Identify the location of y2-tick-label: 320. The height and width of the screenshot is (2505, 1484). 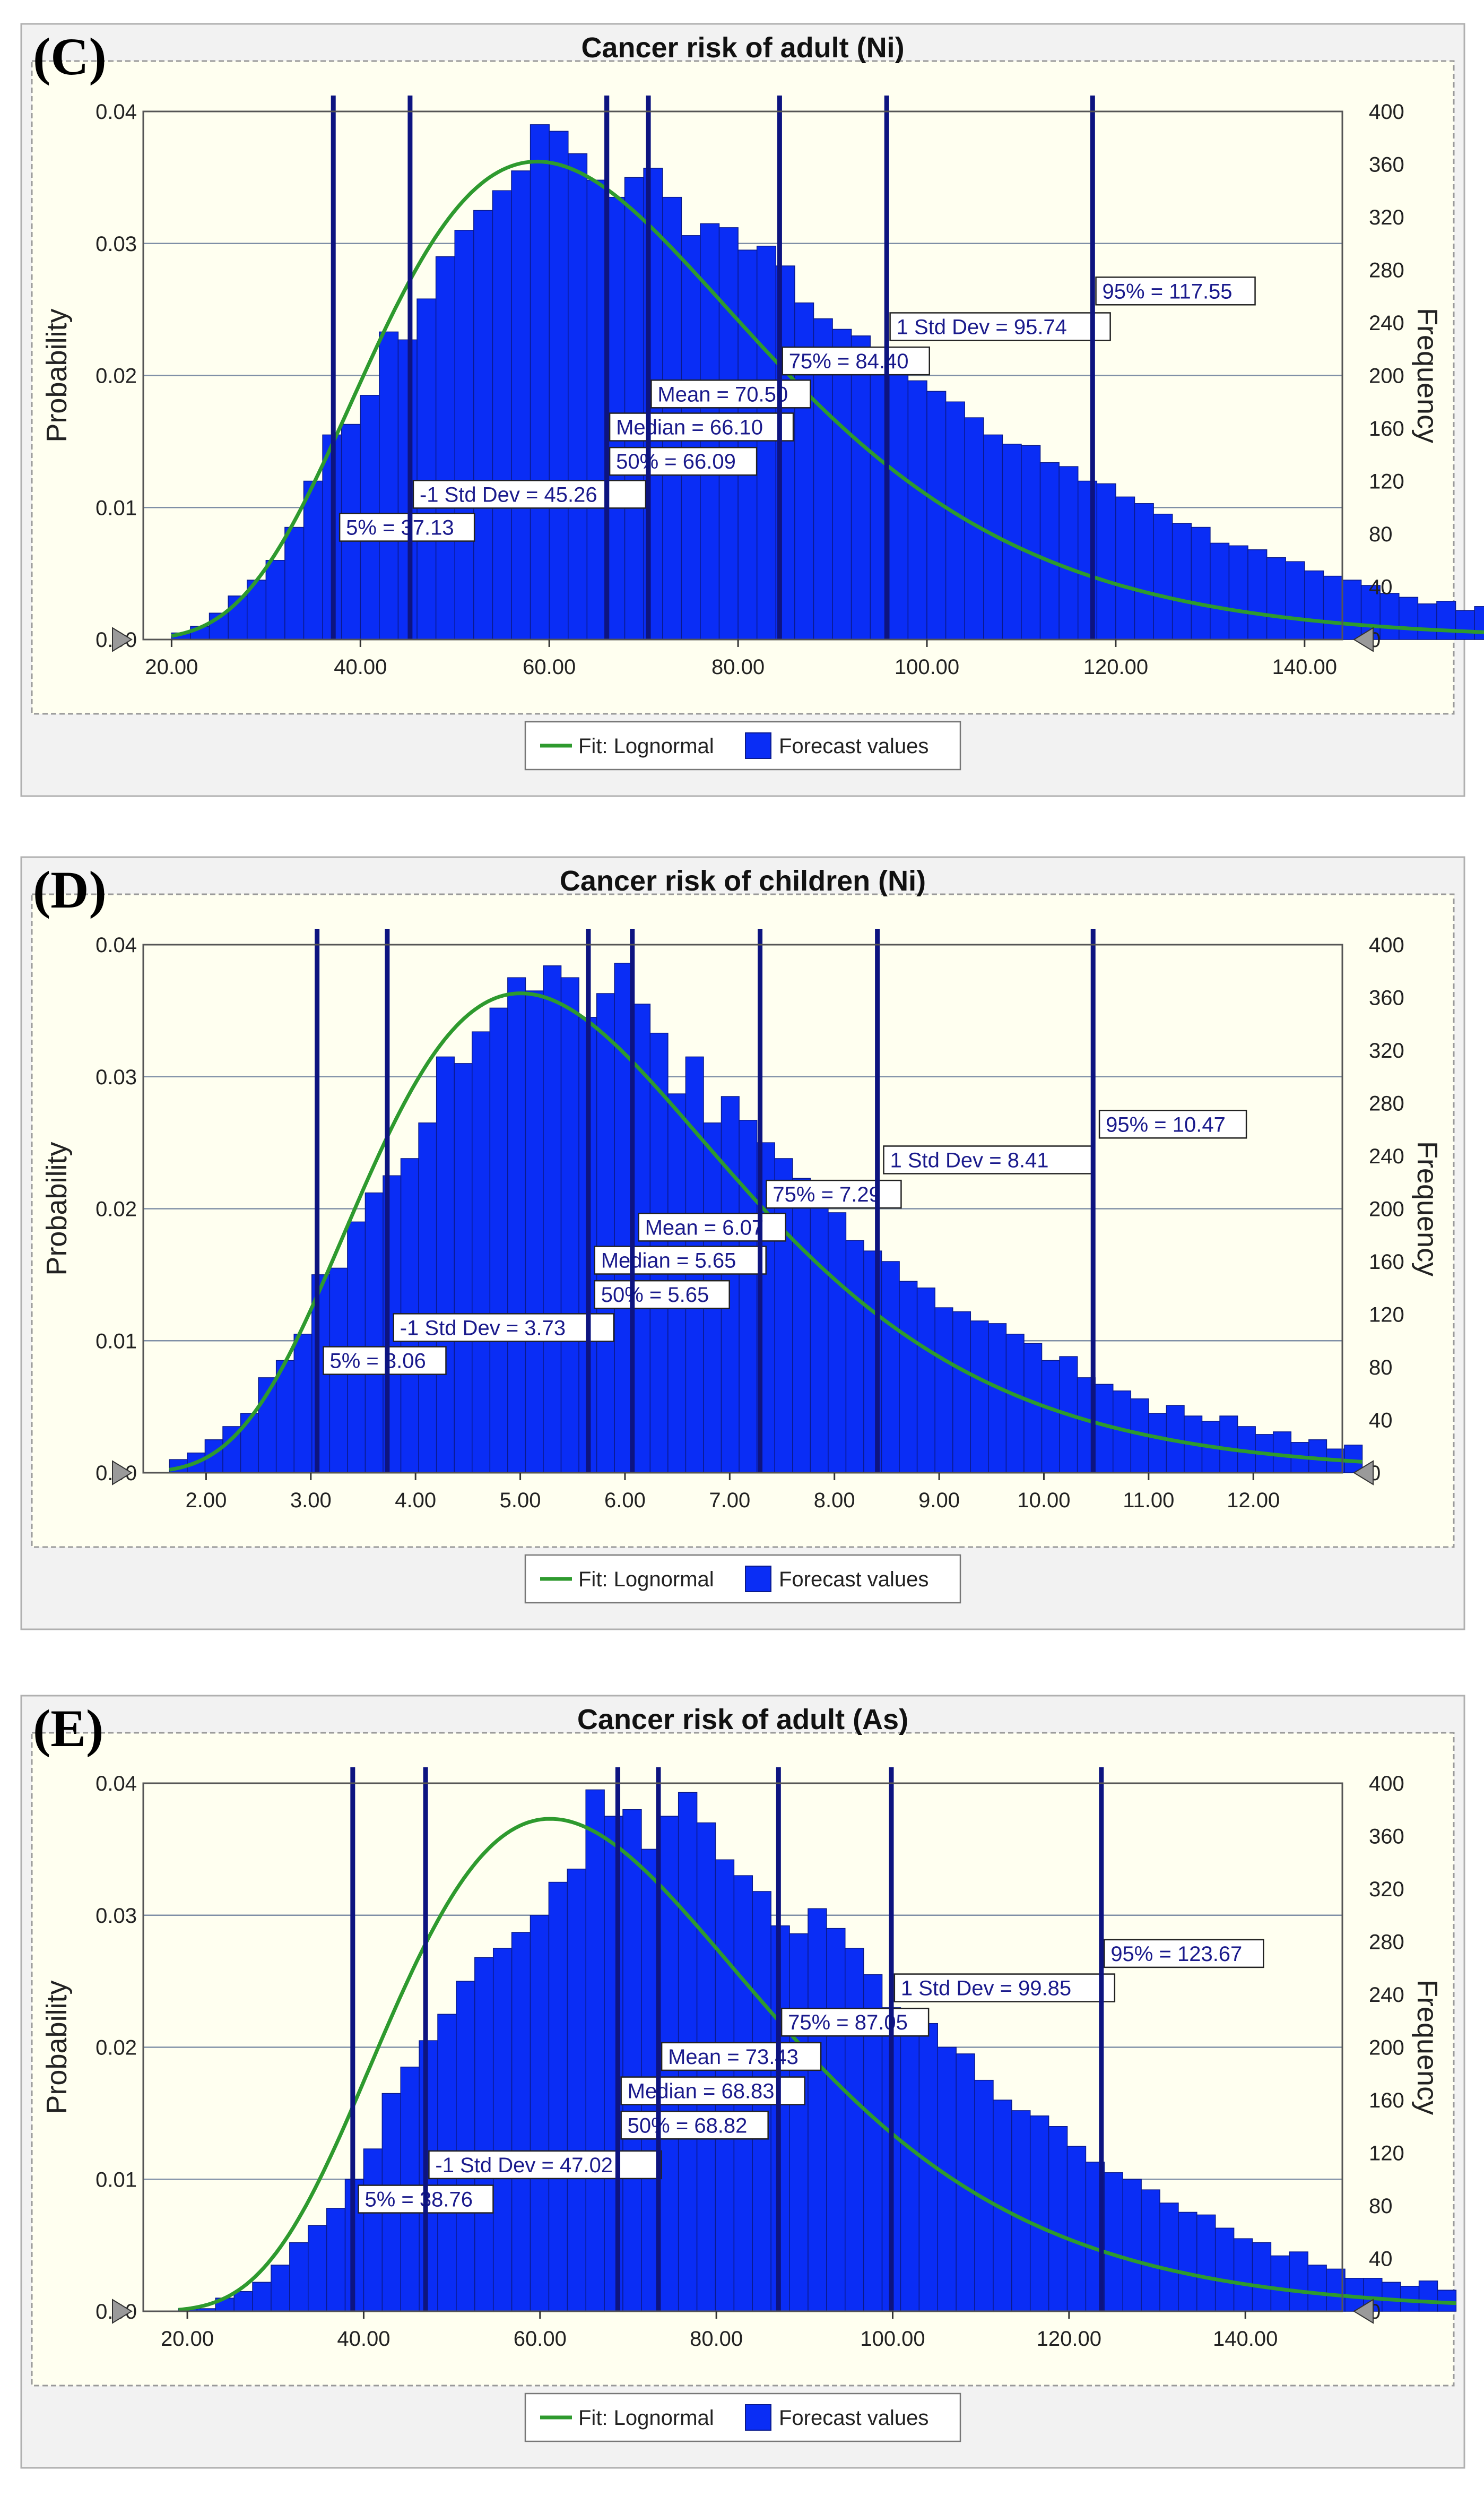
(1386, 217).